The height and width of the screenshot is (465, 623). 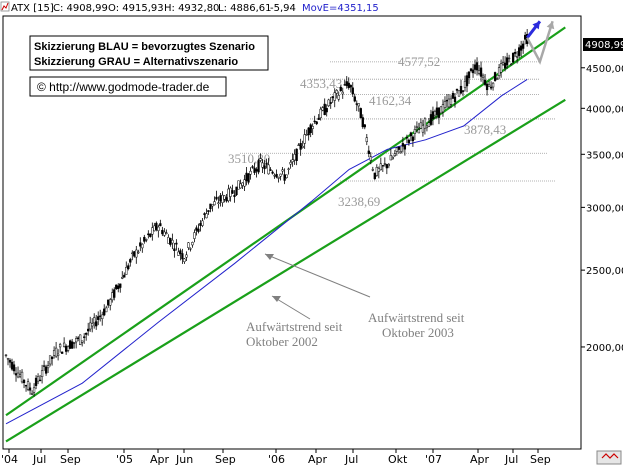 I want to click on level-label: 4353,43, so click(x=321, y=83).